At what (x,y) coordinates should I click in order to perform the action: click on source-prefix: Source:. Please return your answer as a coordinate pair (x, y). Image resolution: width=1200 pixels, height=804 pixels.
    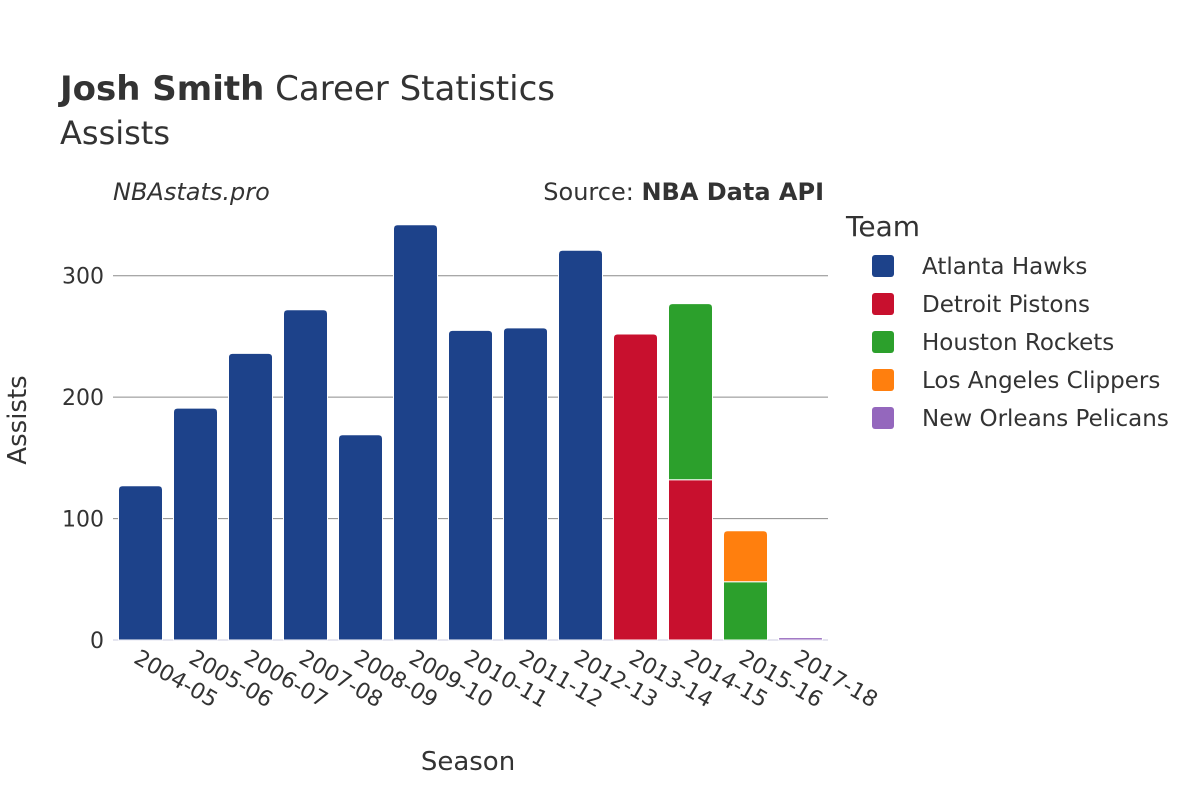
    Looking at the image, I should click on (592, 192).